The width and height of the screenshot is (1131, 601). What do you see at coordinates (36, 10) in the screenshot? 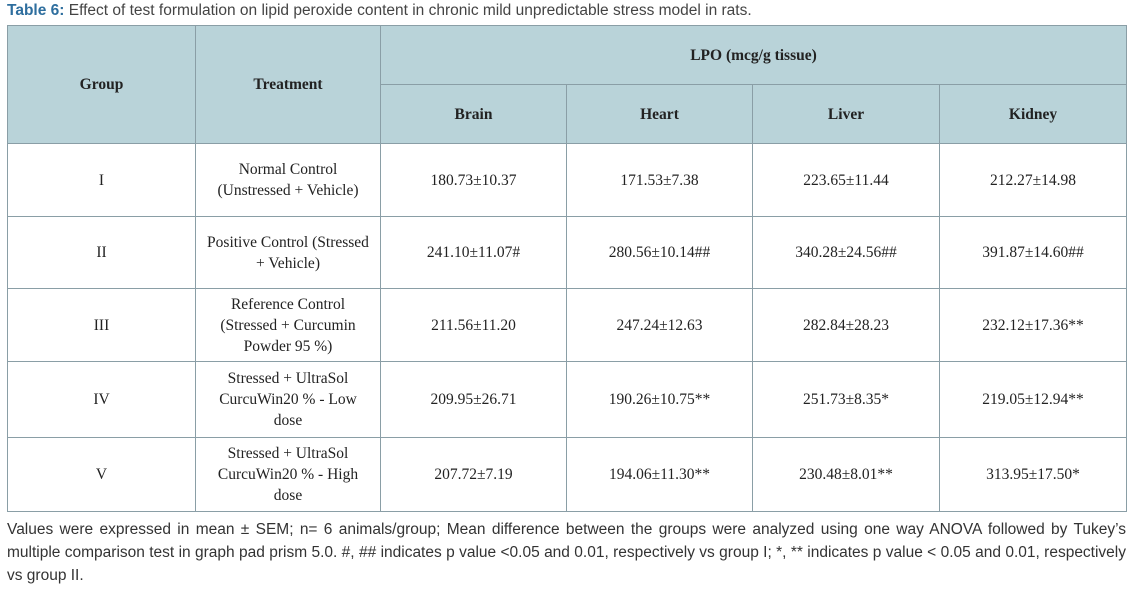
I see `caption-label: Table 6:` at bounding box center [36, 10].